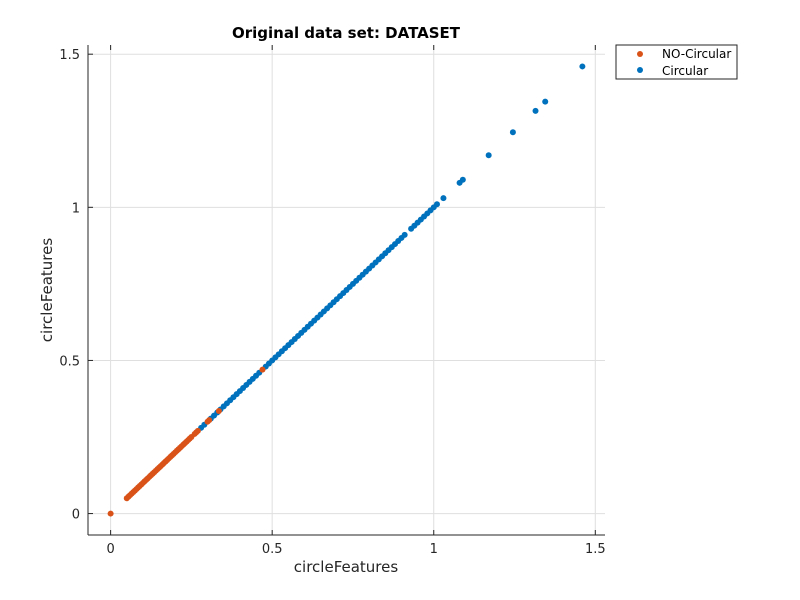 The height and width of the screenshot is (600, 800). What do you see at coordinates (434, 549) in the screenshot?
I see `x-tick-label-2: 1` at bounding box center [434, 549].